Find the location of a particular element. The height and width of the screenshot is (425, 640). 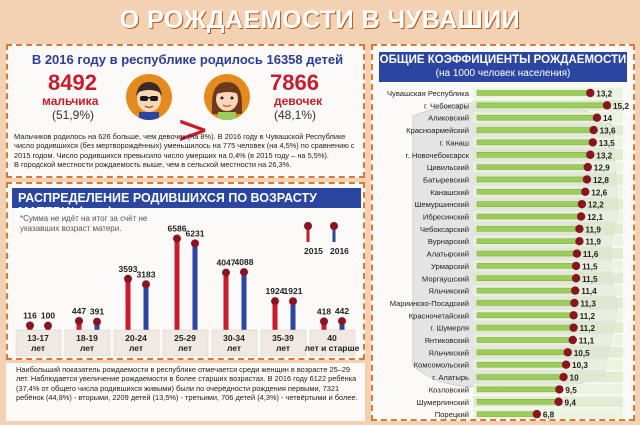

age-category-label-1: 18-19 лет is located at coordinates (87, 343).